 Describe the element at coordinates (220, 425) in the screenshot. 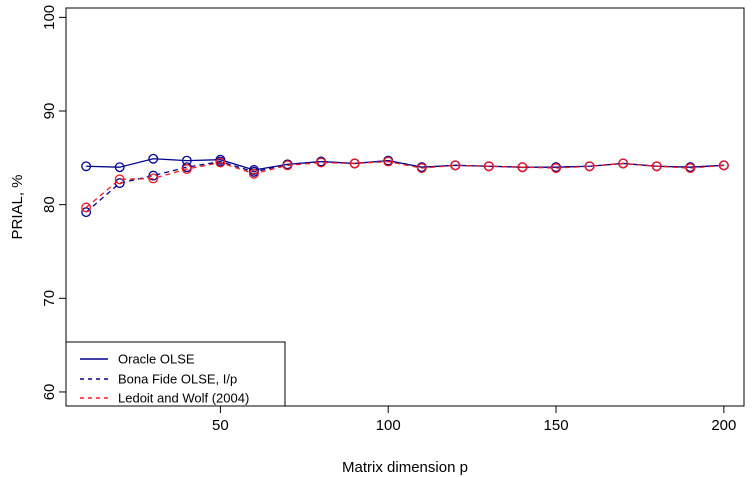

I see `x-tick-label: 50` at that location.